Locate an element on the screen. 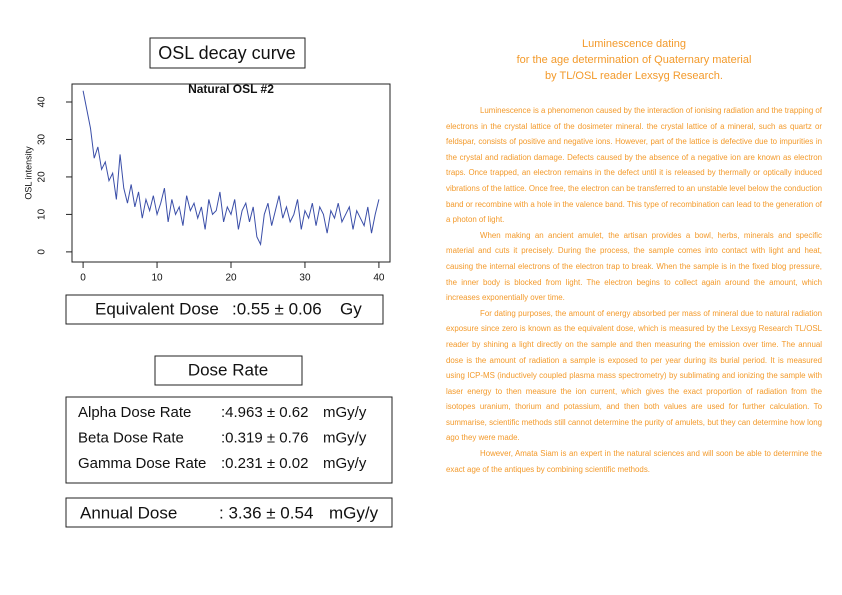 This screenshot has width=842, height=595. annual-dose-unit: mGy/y is located at coordinates (354, 512).